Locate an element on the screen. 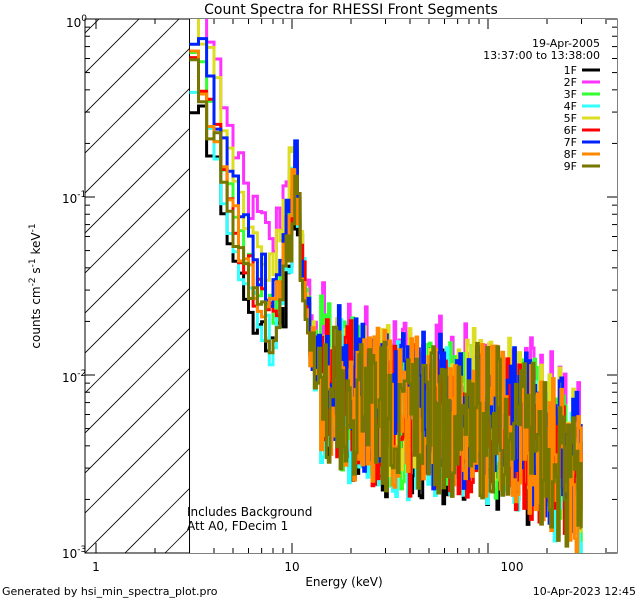  footer-generated-by: Generated by hsi_min_spectra_plot.pro is located at coordinates (110, 591).